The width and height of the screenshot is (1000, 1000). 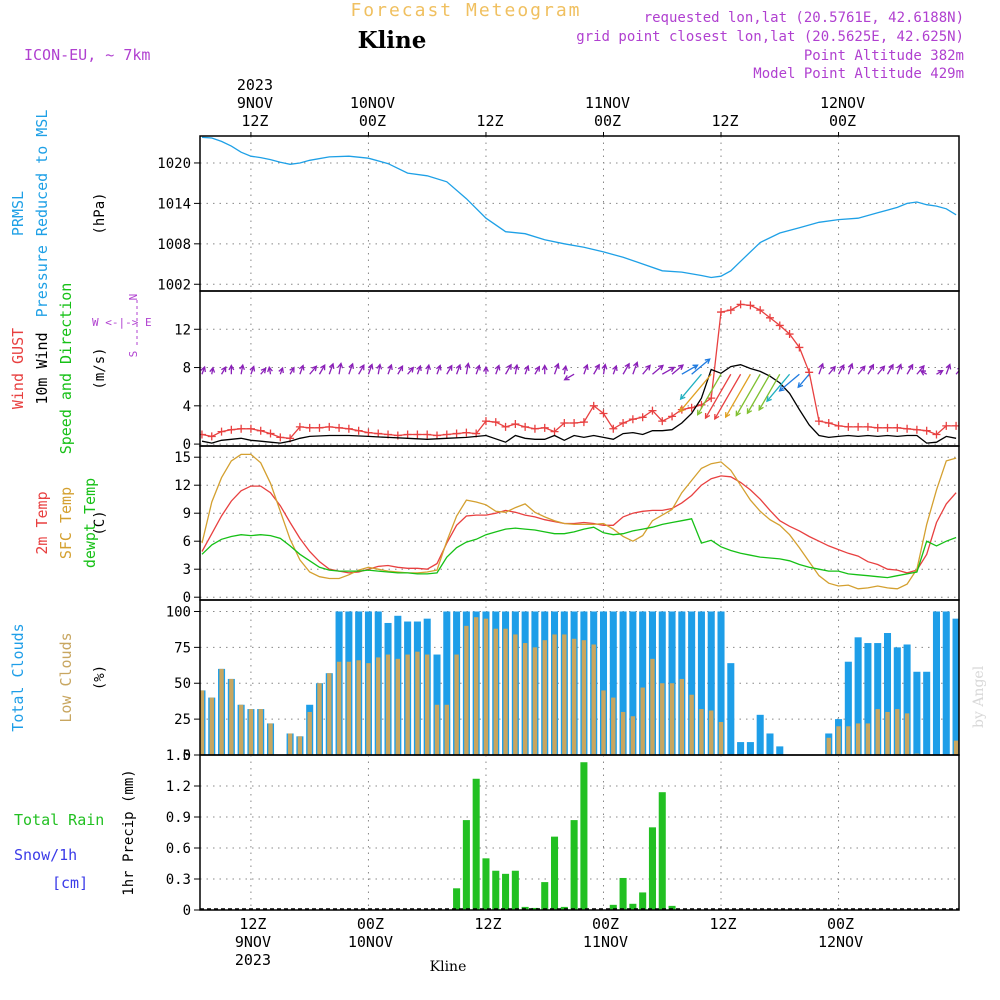 I want to click on bottom-axis-label: 11NOV, so click(x=605, y=942).